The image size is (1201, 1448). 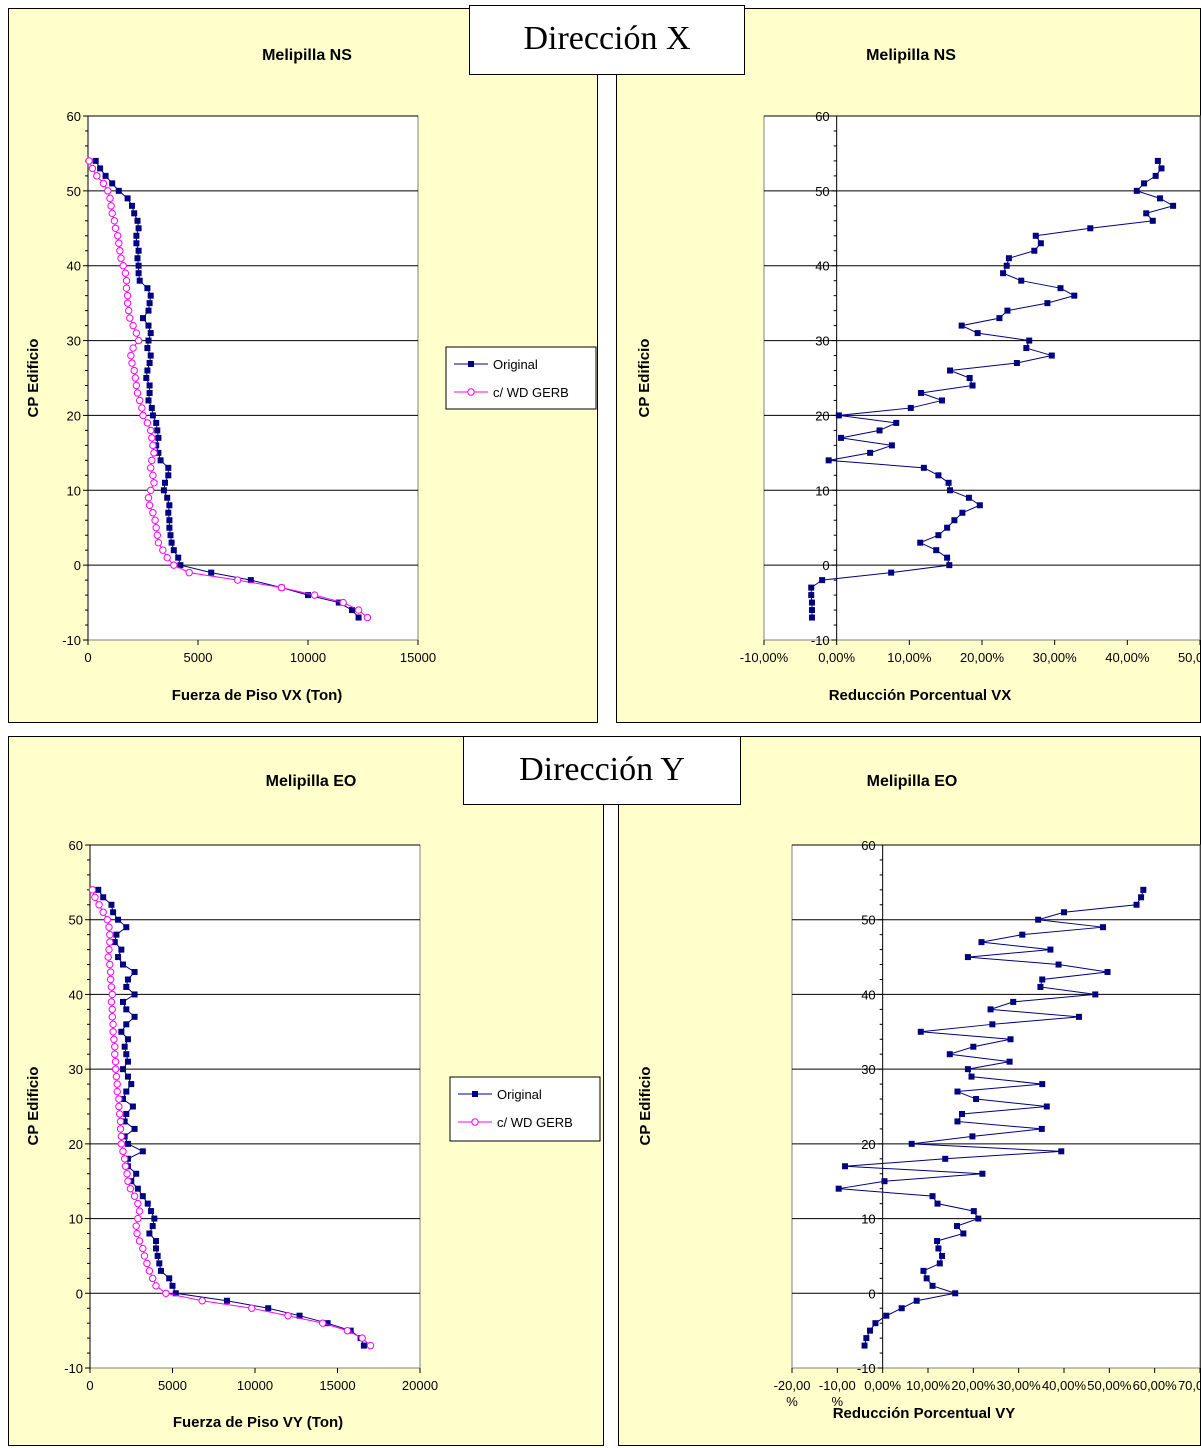 I want to click on y-tick-label: 0, so click(x=79, y=1293).